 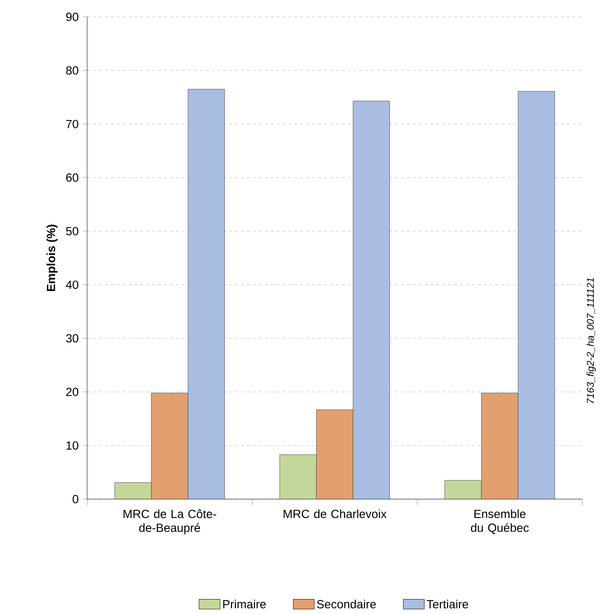 I want to click on y-tick-label: 60, so click(x=72, y=177).